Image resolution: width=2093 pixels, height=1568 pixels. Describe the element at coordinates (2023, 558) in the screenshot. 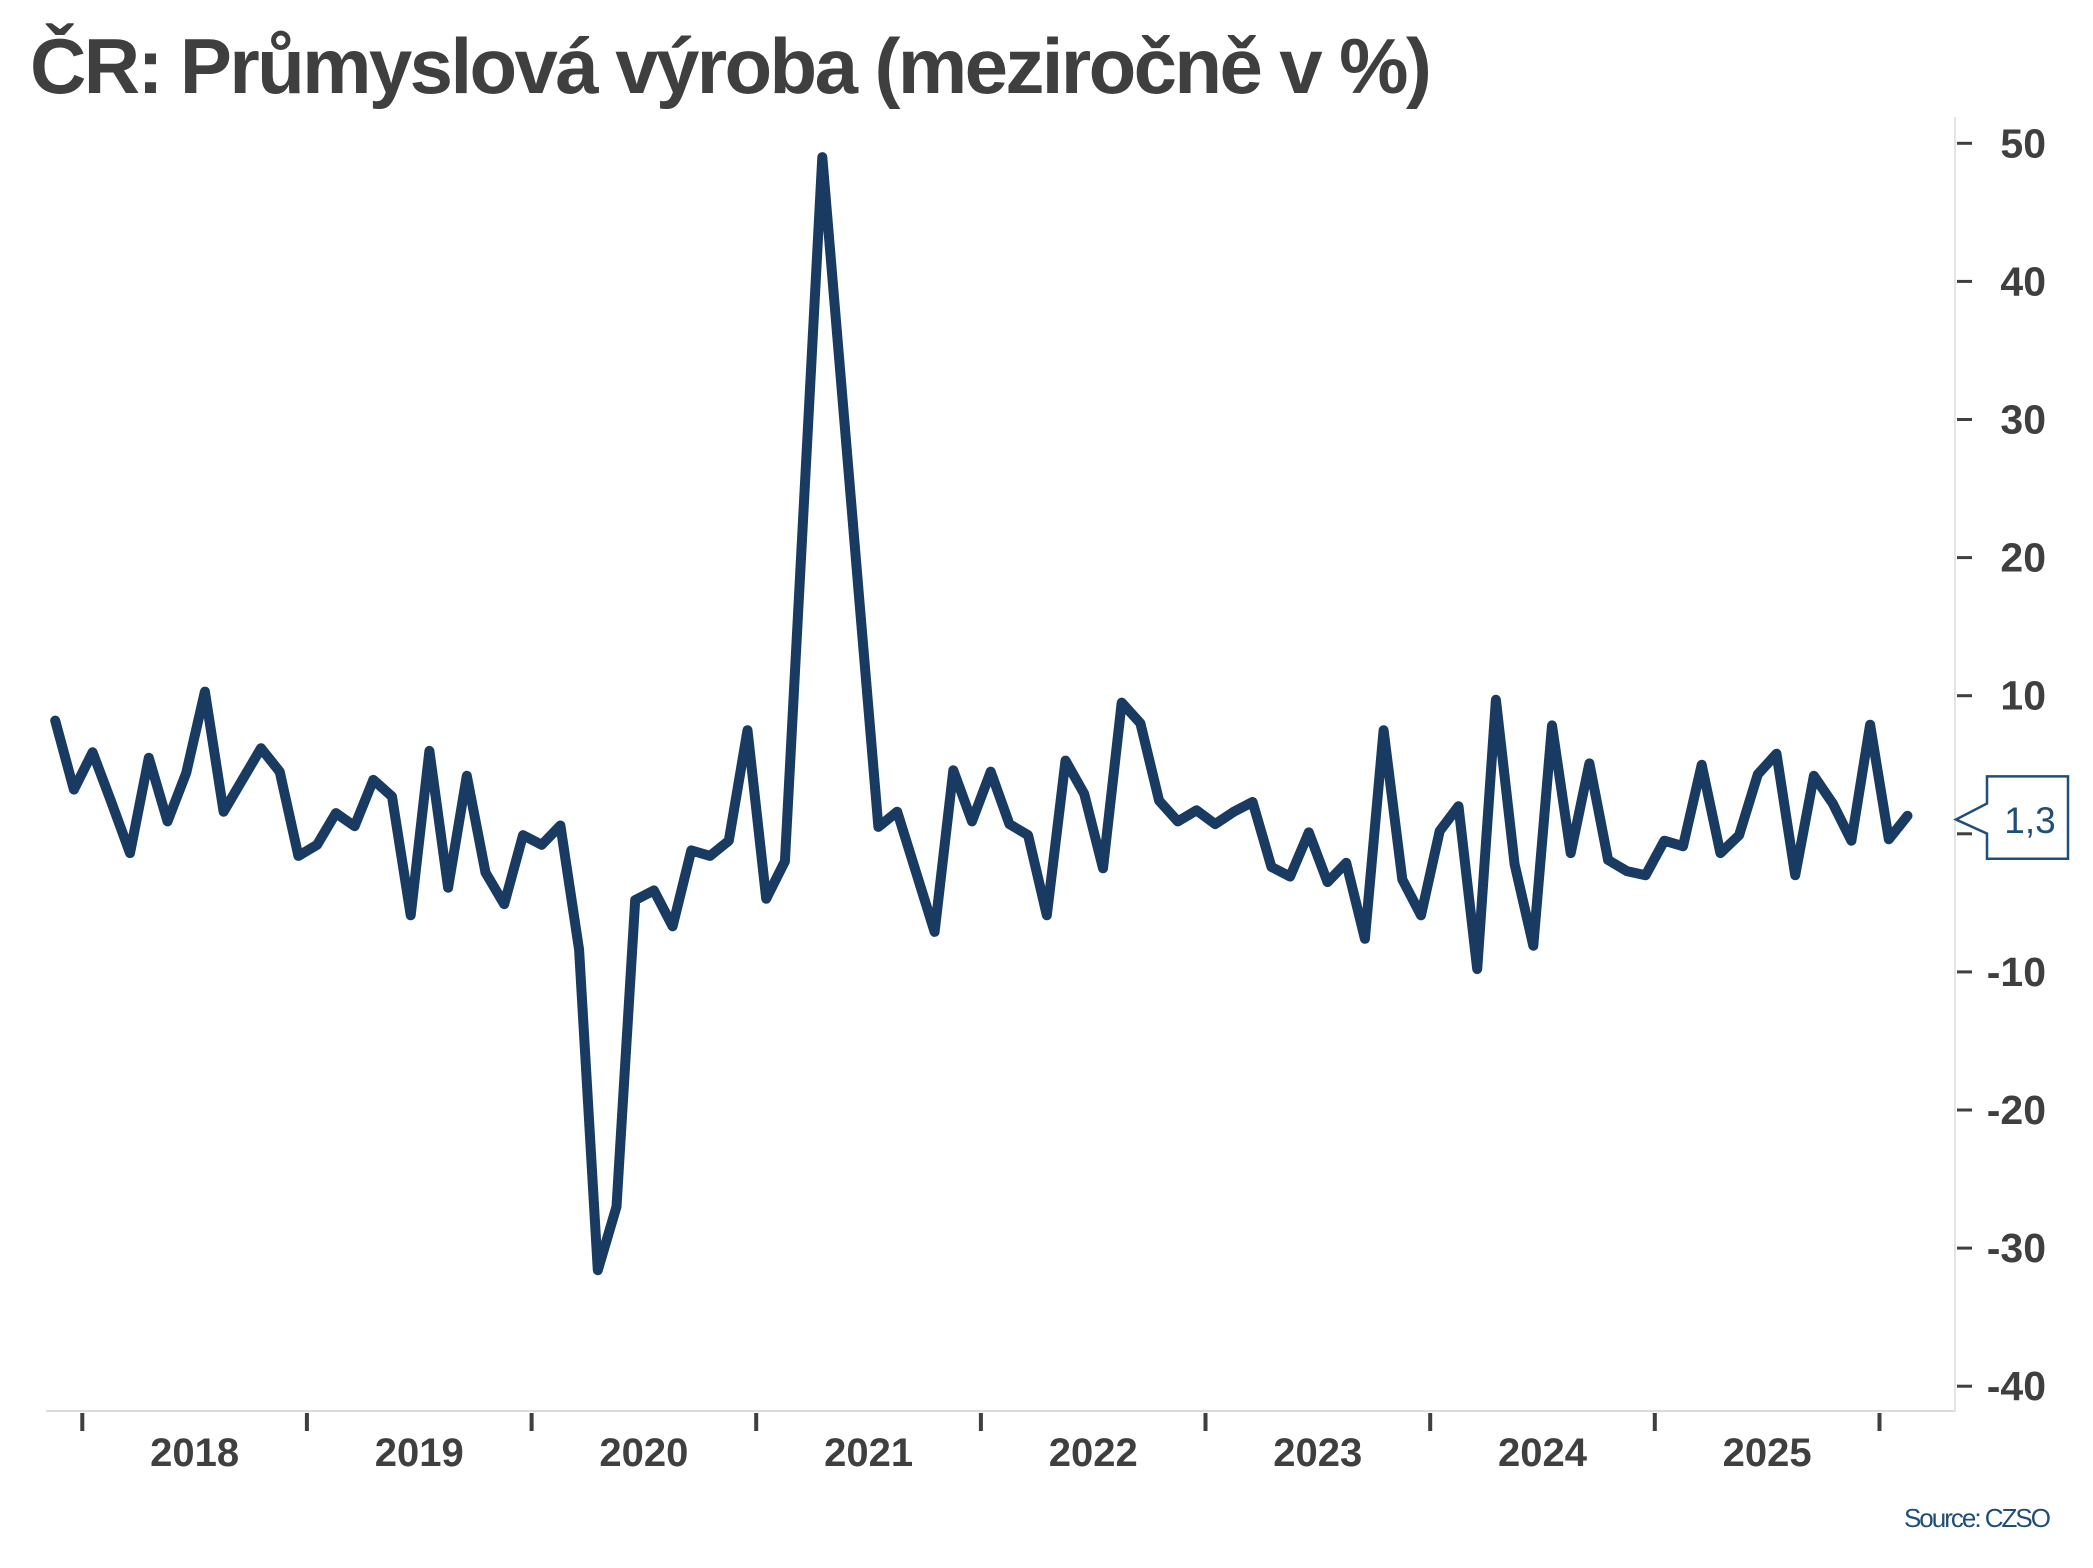

I see `svg-text: 20` at that location.